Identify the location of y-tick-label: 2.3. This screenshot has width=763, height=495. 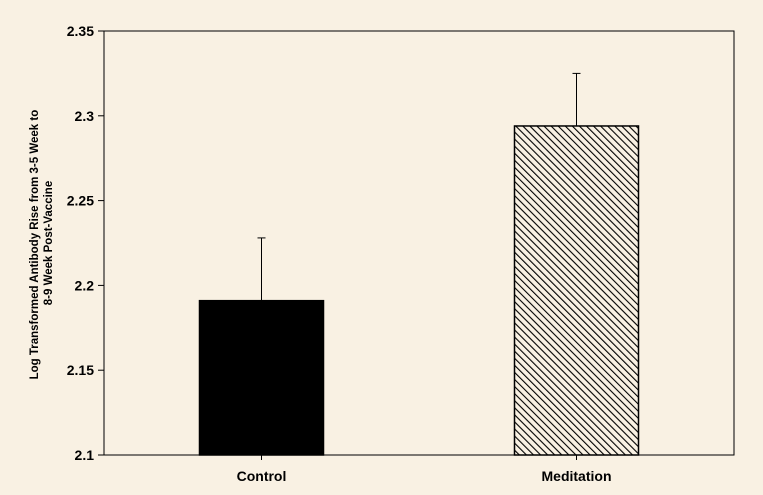
(85, 116).